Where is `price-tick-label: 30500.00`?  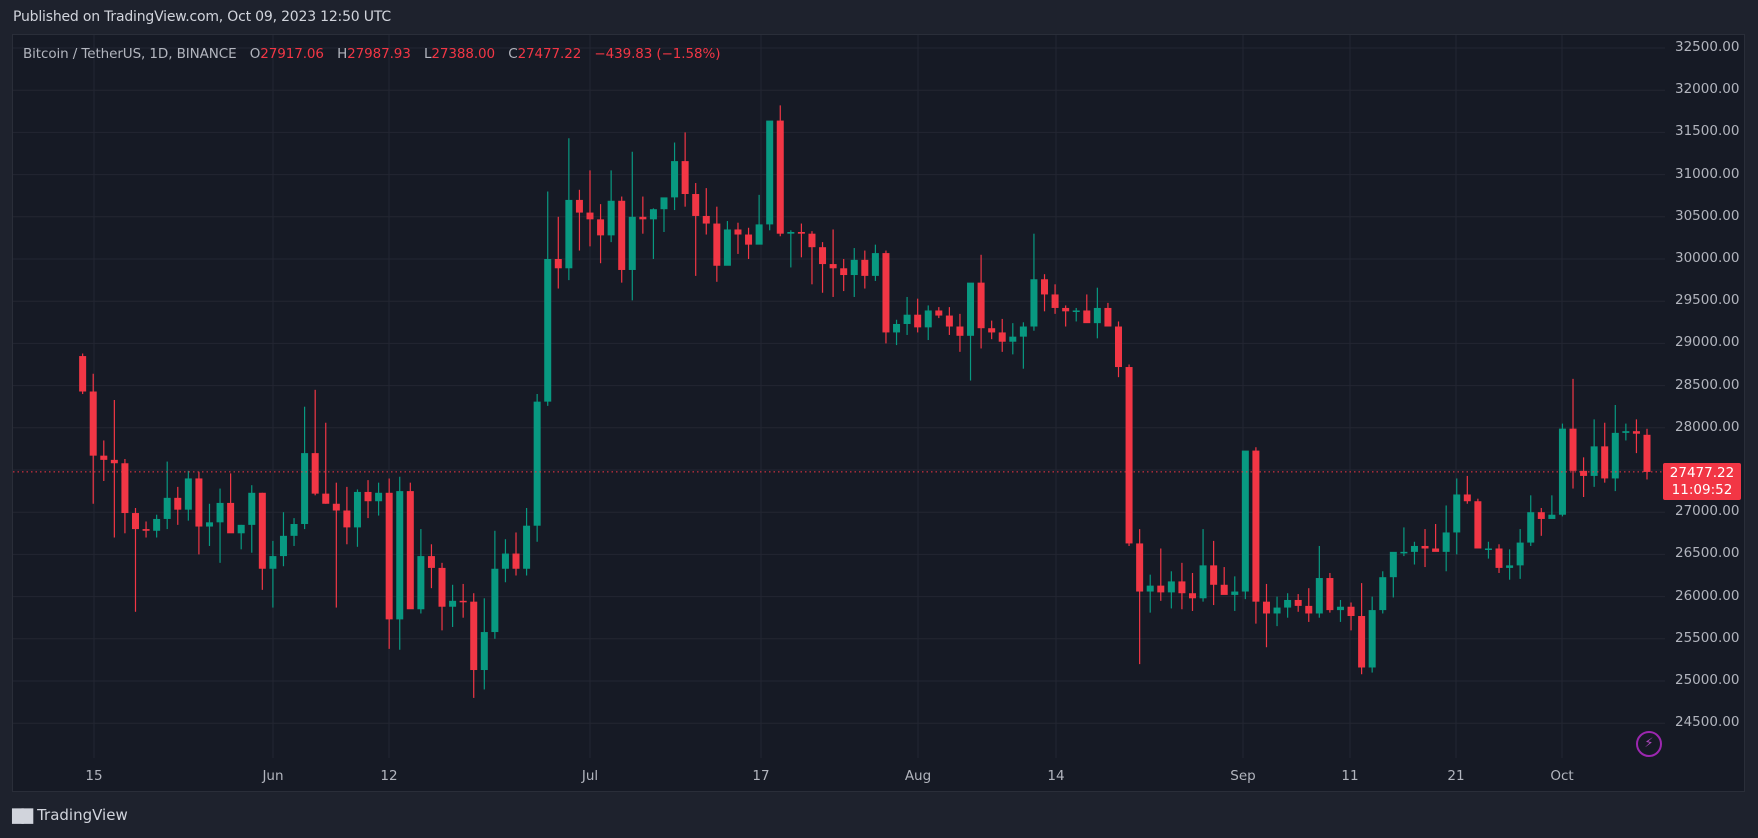
price-tick-label: 30500.00 is located at coordinates (1707, 215).